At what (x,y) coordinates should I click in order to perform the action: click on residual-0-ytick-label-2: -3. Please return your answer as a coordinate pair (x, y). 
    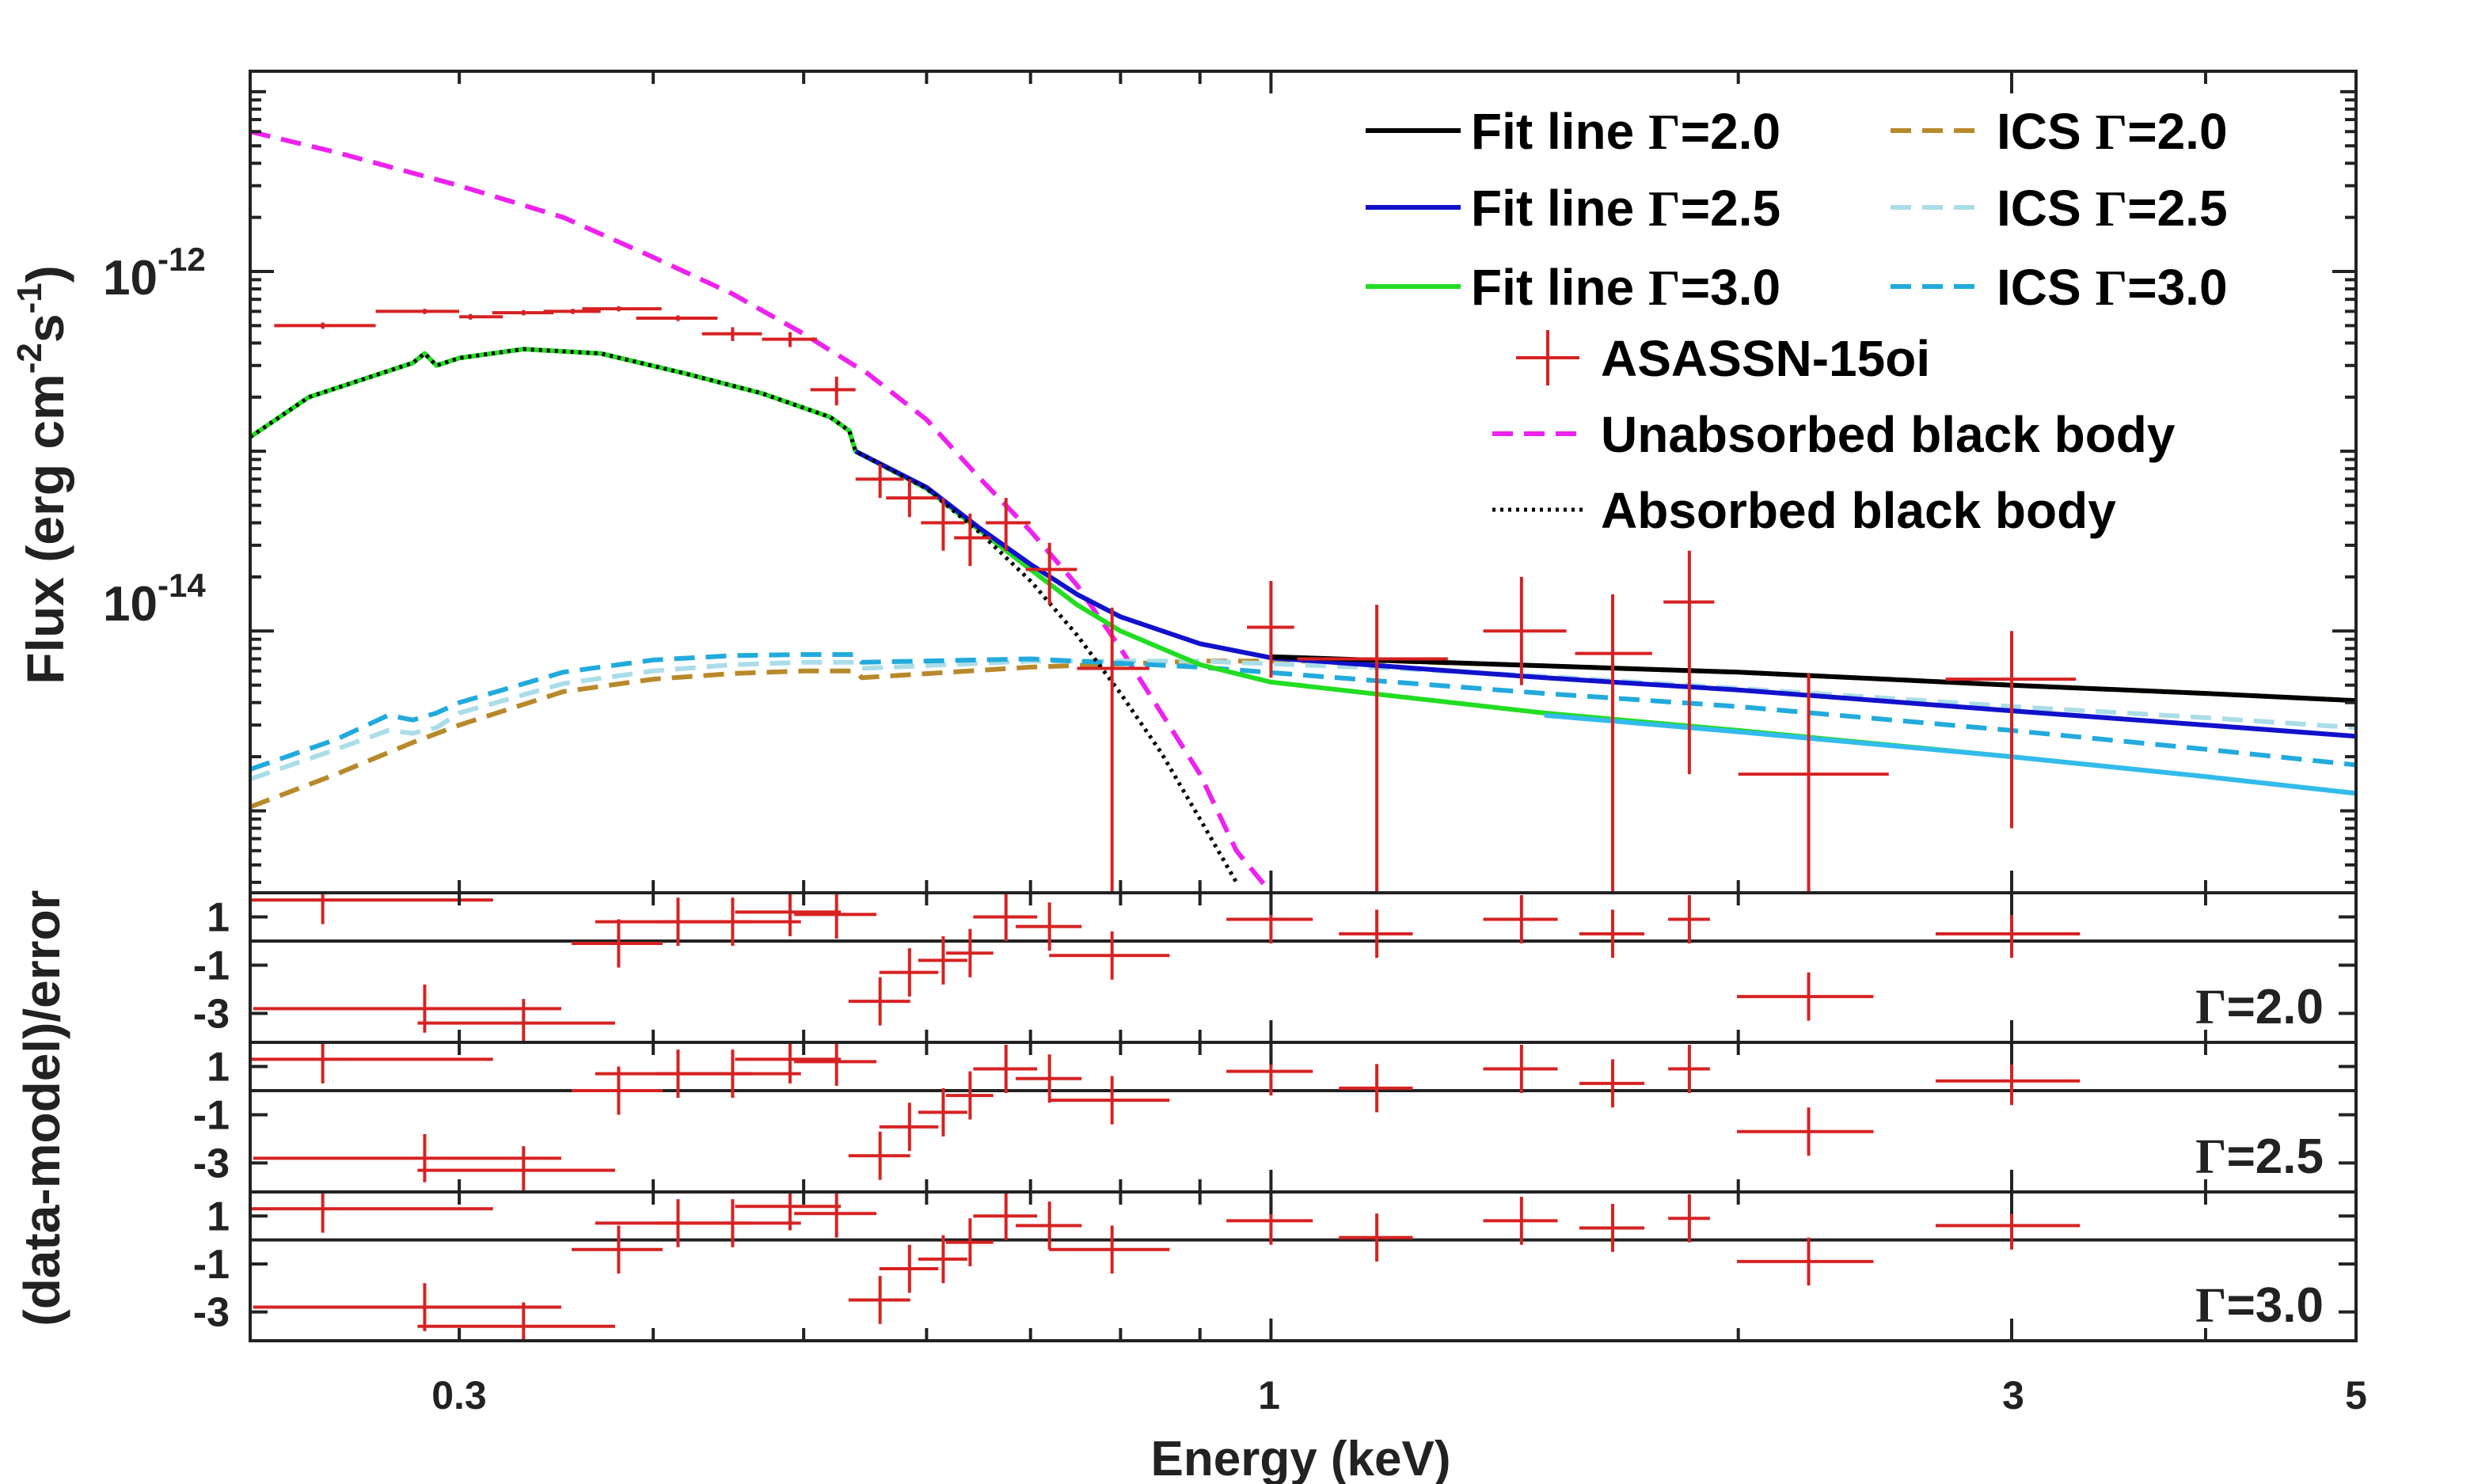
    Looking at the image, I should click on (211, 1014).